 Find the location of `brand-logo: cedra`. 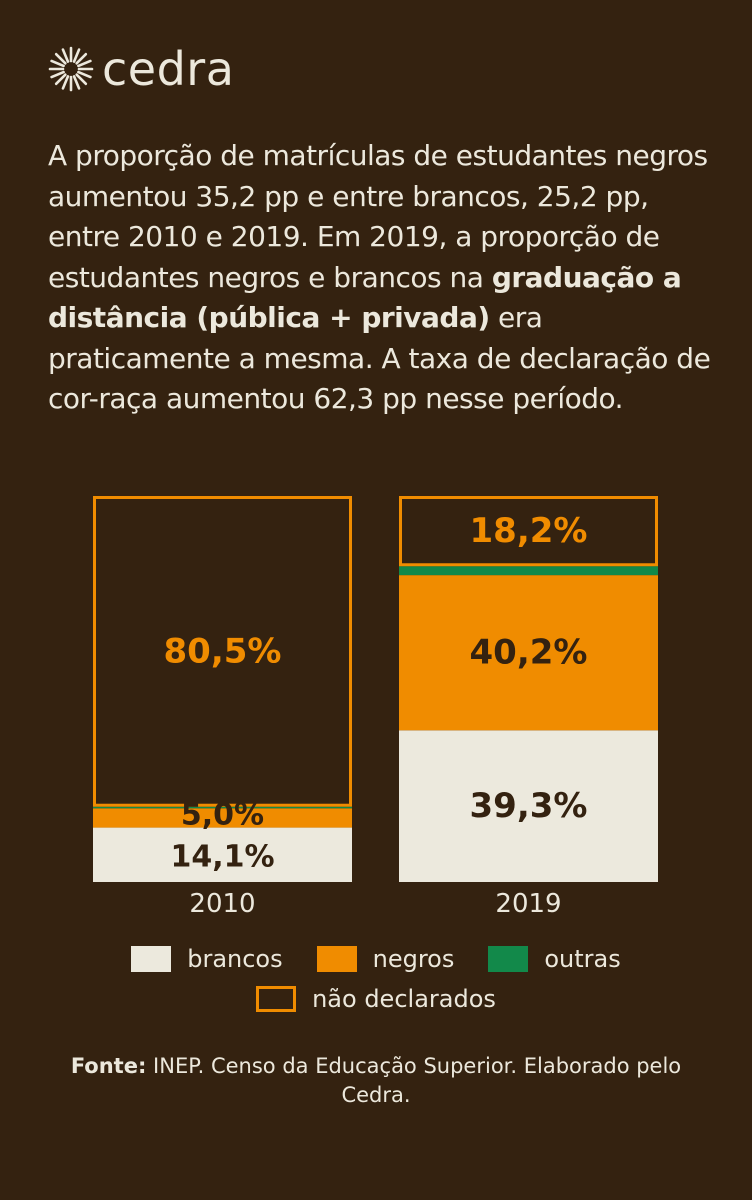

brand-logo: cedra is located at coordinates (140, 69).